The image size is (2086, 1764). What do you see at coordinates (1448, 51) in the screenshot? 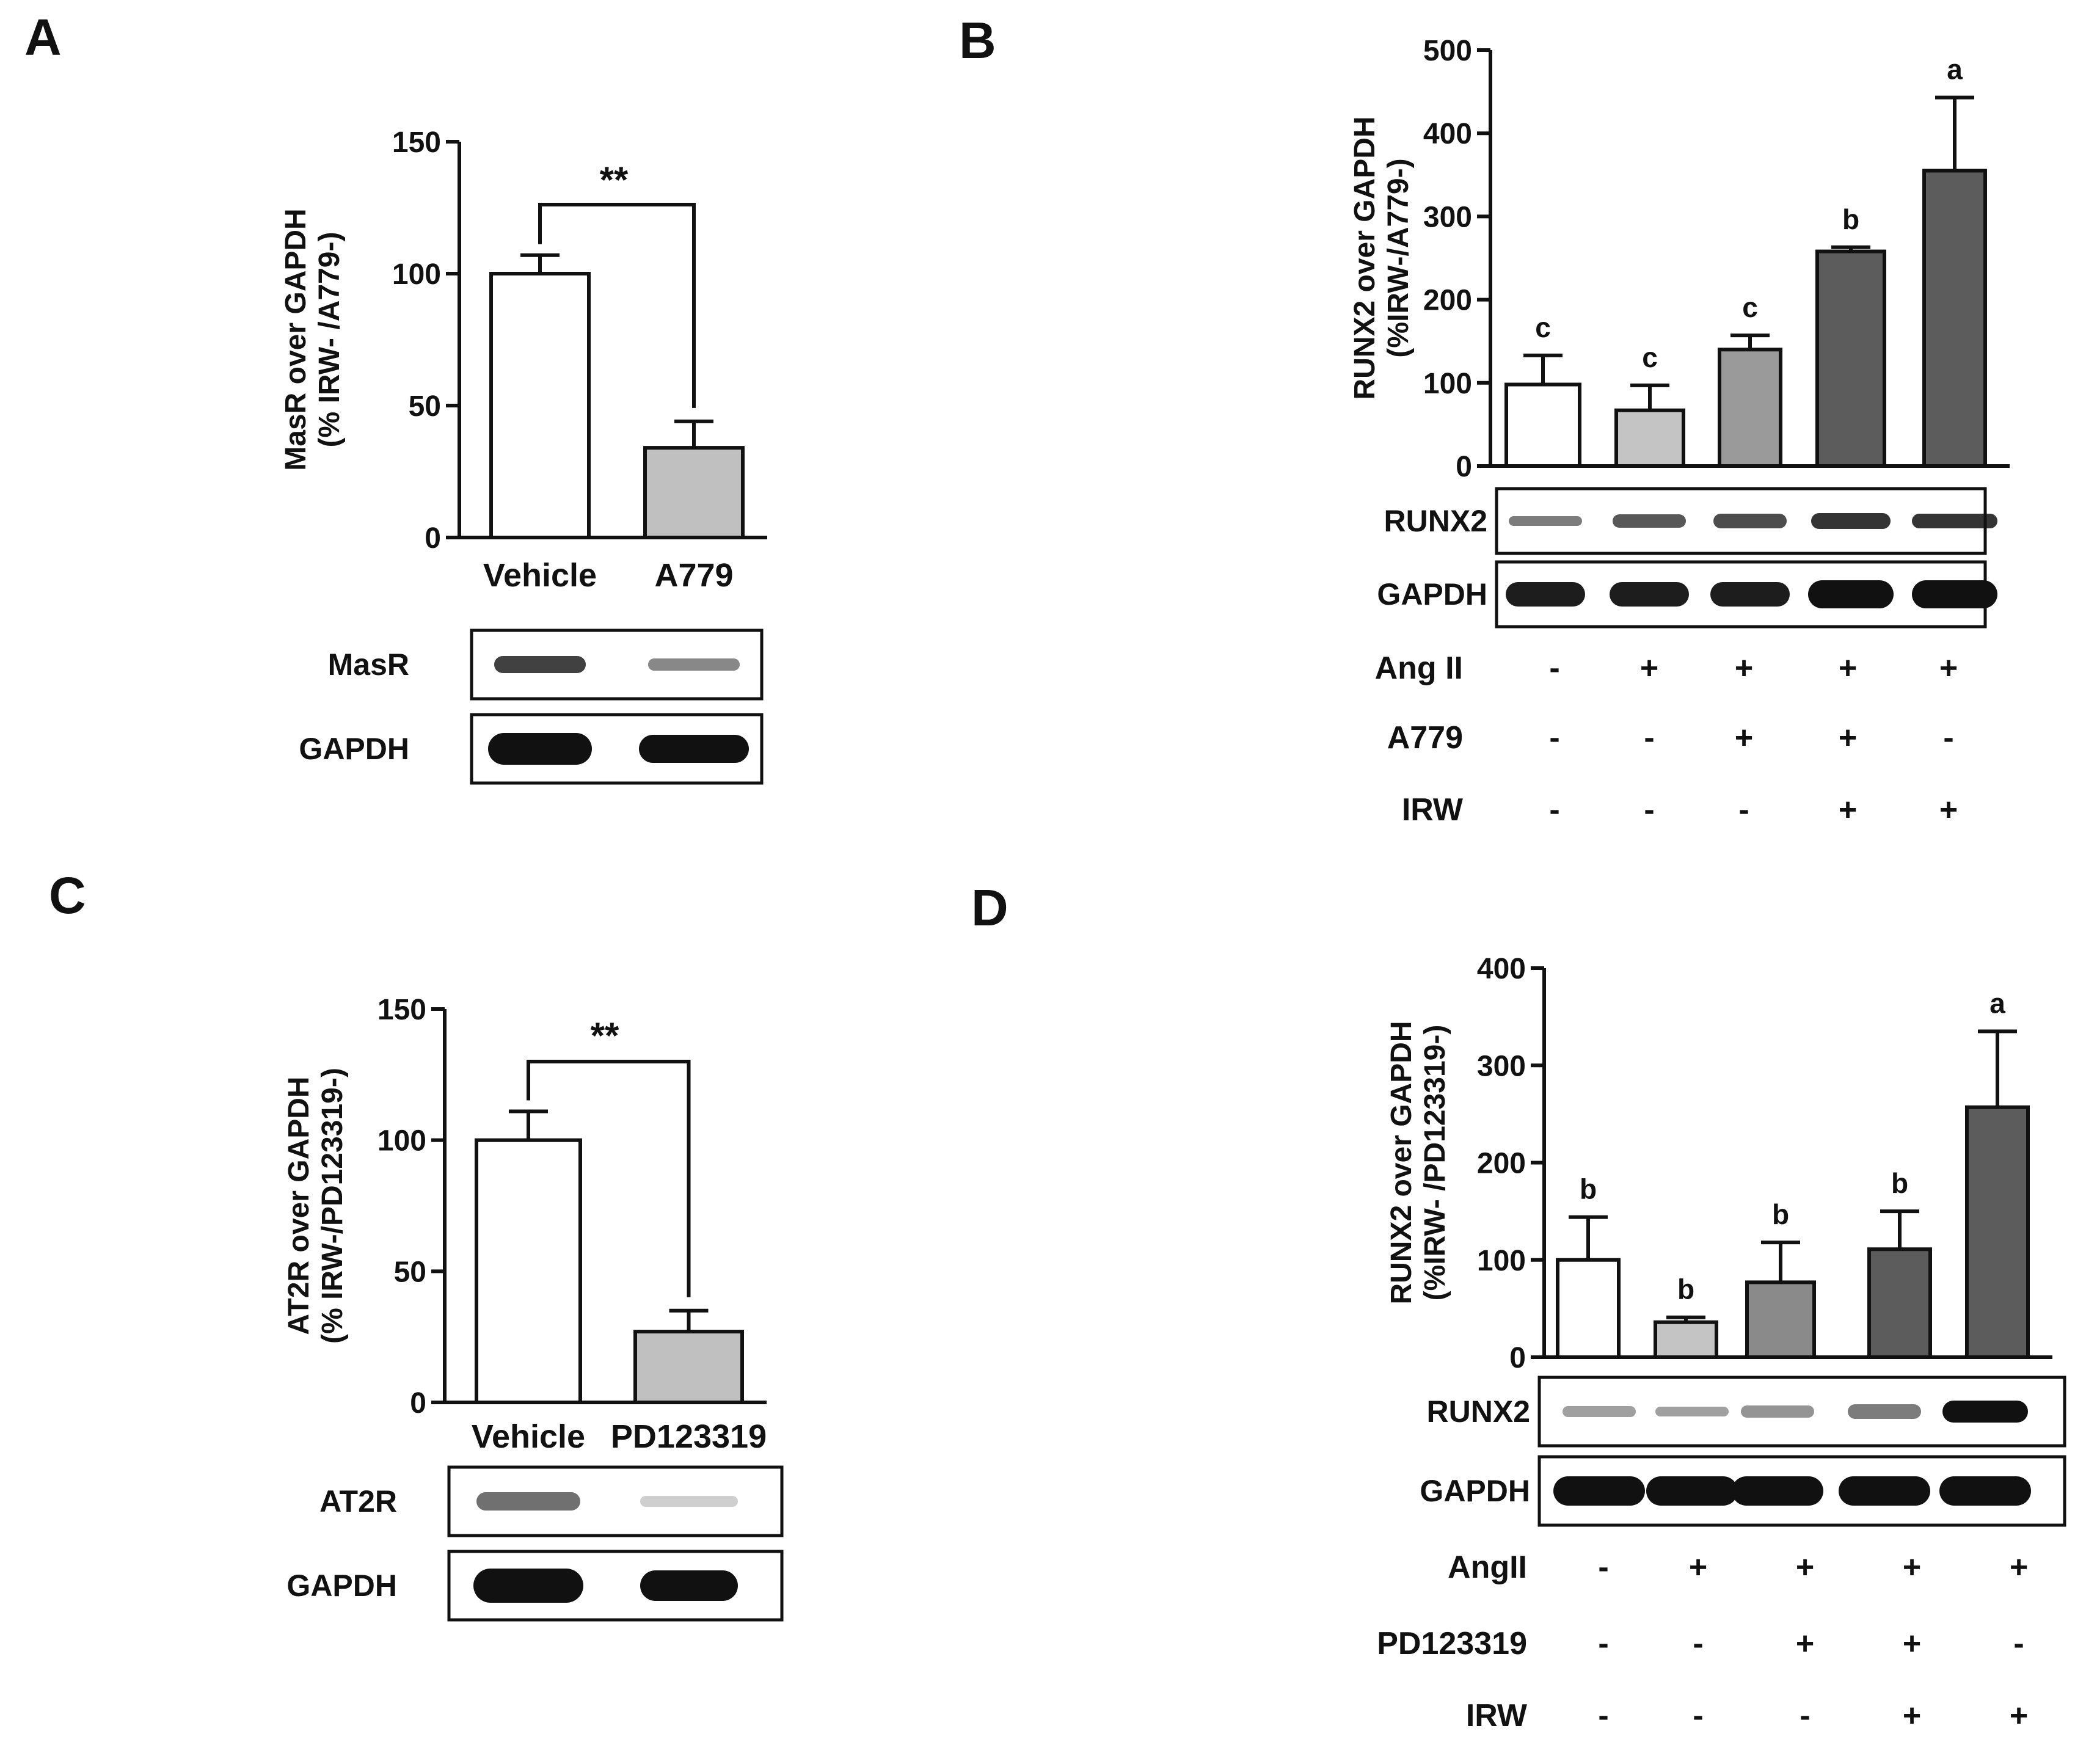
I see `y-tick-label: 500` at bounding box center [1448, 51].